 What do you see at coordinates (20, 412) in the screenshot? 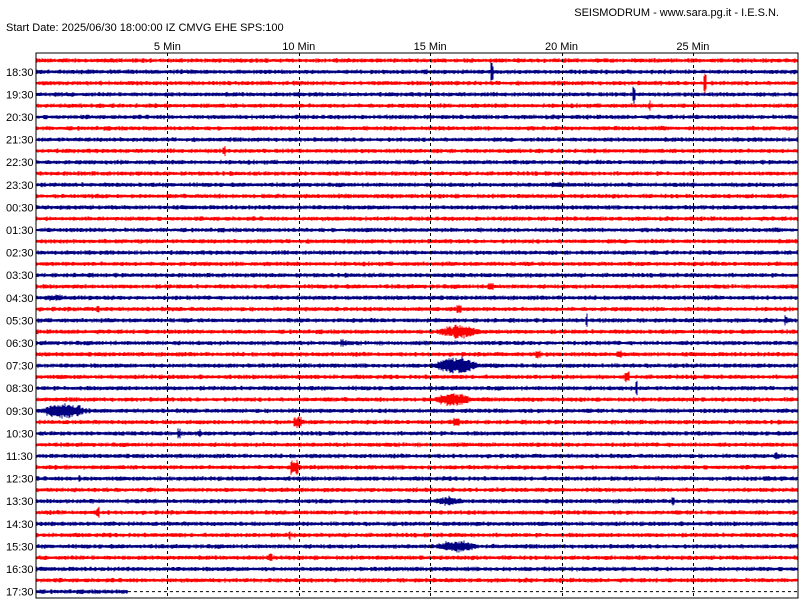
I see `time-label: 09:30` at bounding box center [20, 412].